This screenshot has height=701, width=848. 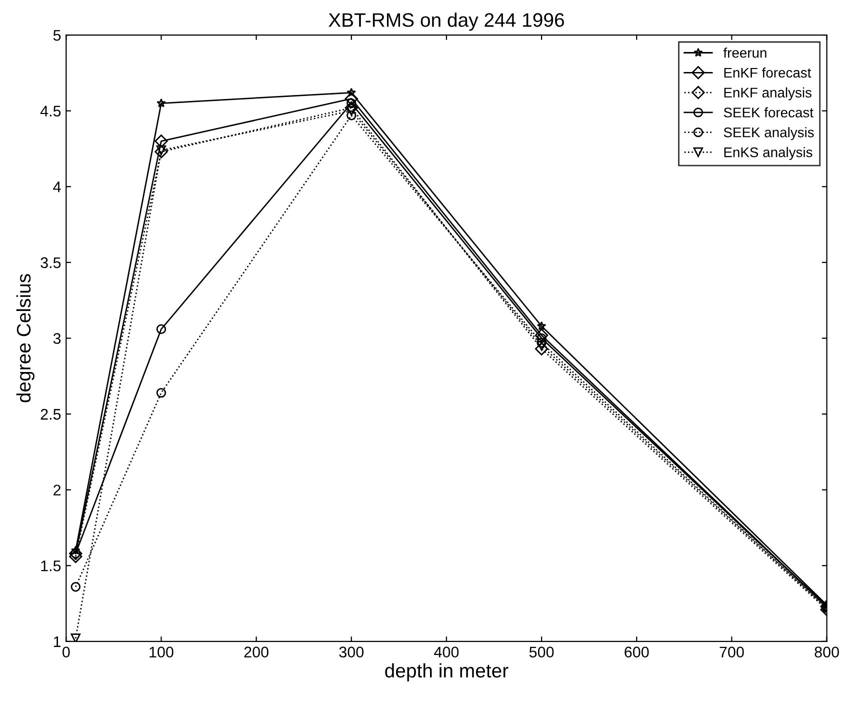 I want to click on y-tick-label: 4.5, so click(x=50, y=111).